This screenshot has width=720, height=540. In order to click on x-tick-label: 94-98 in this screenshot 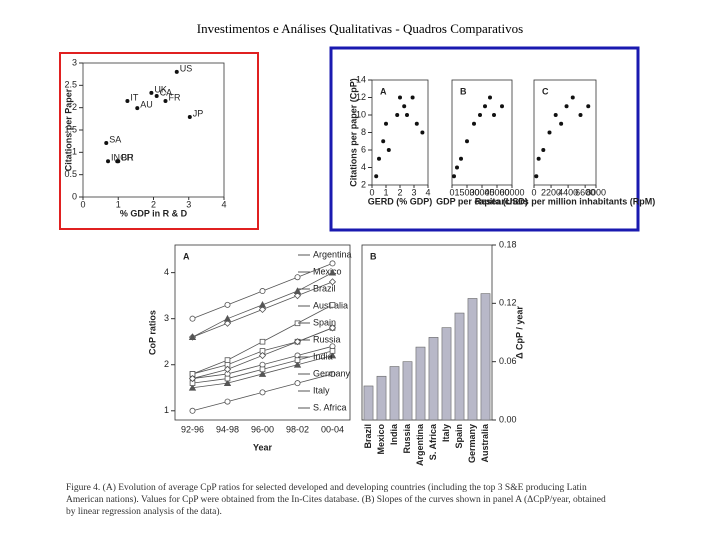, I will do `click(227, 429)`.